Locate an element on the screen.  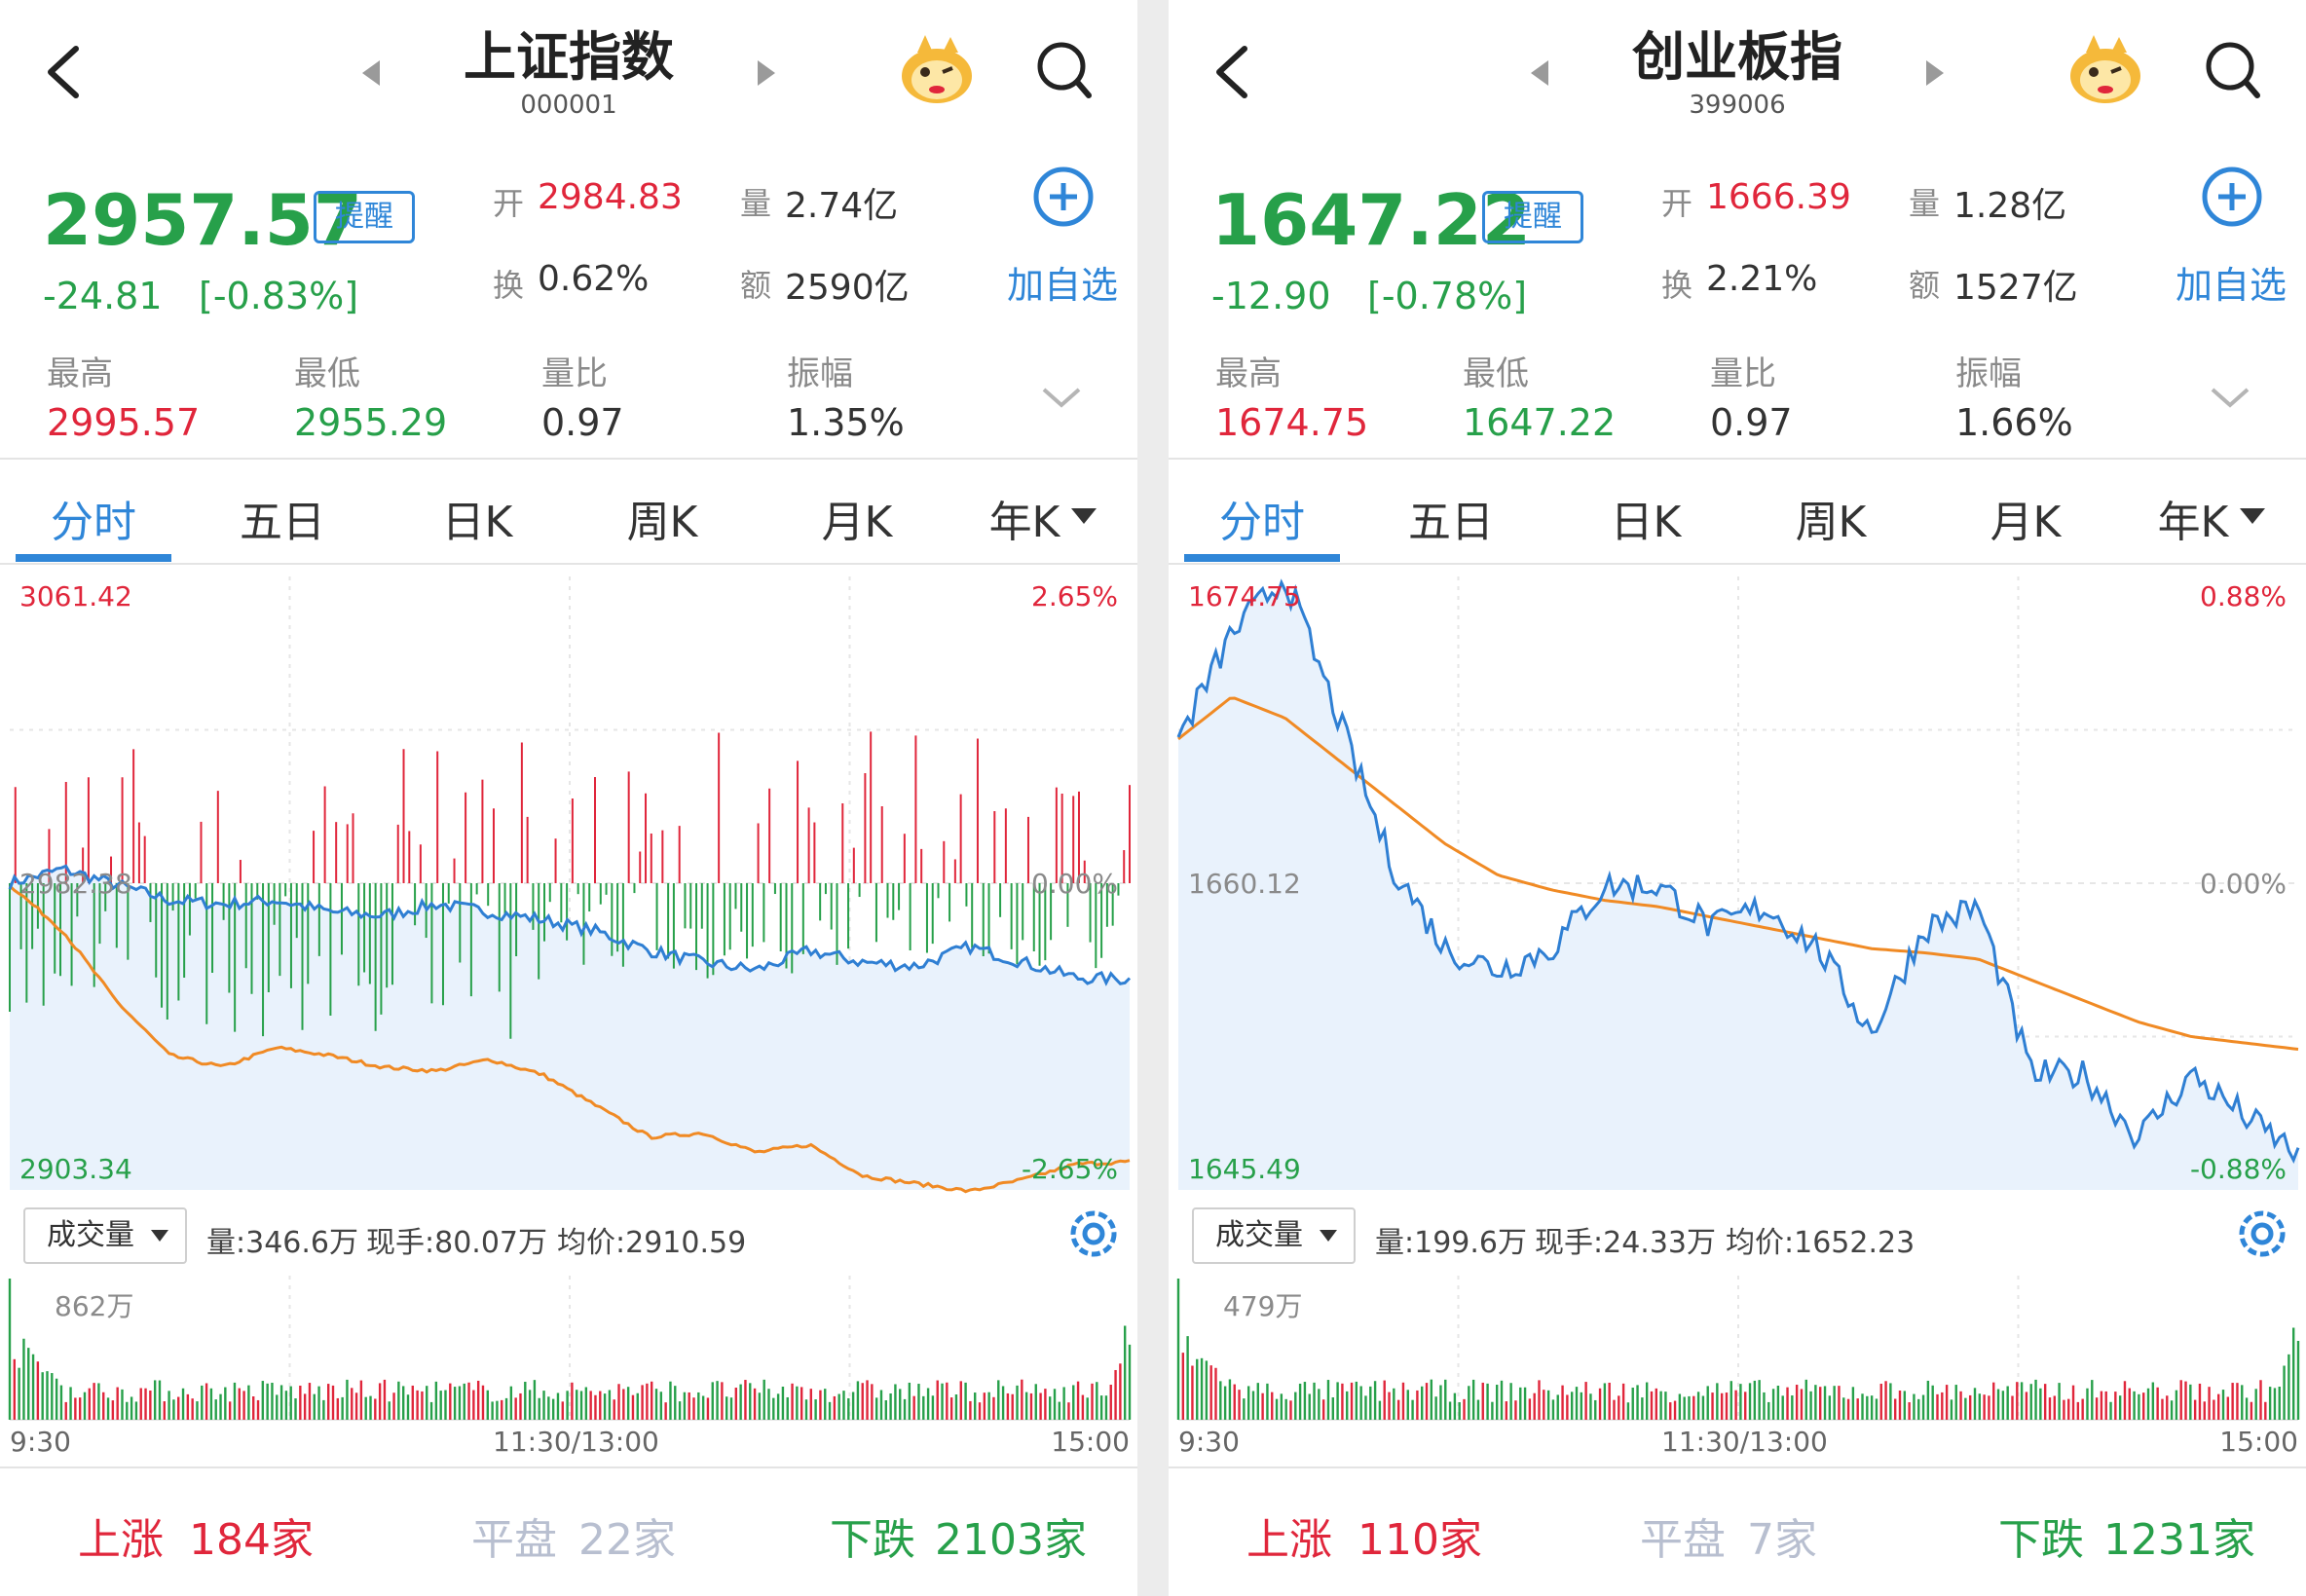
advancers-count: 110家 is located at coordinates (1420, 1540).